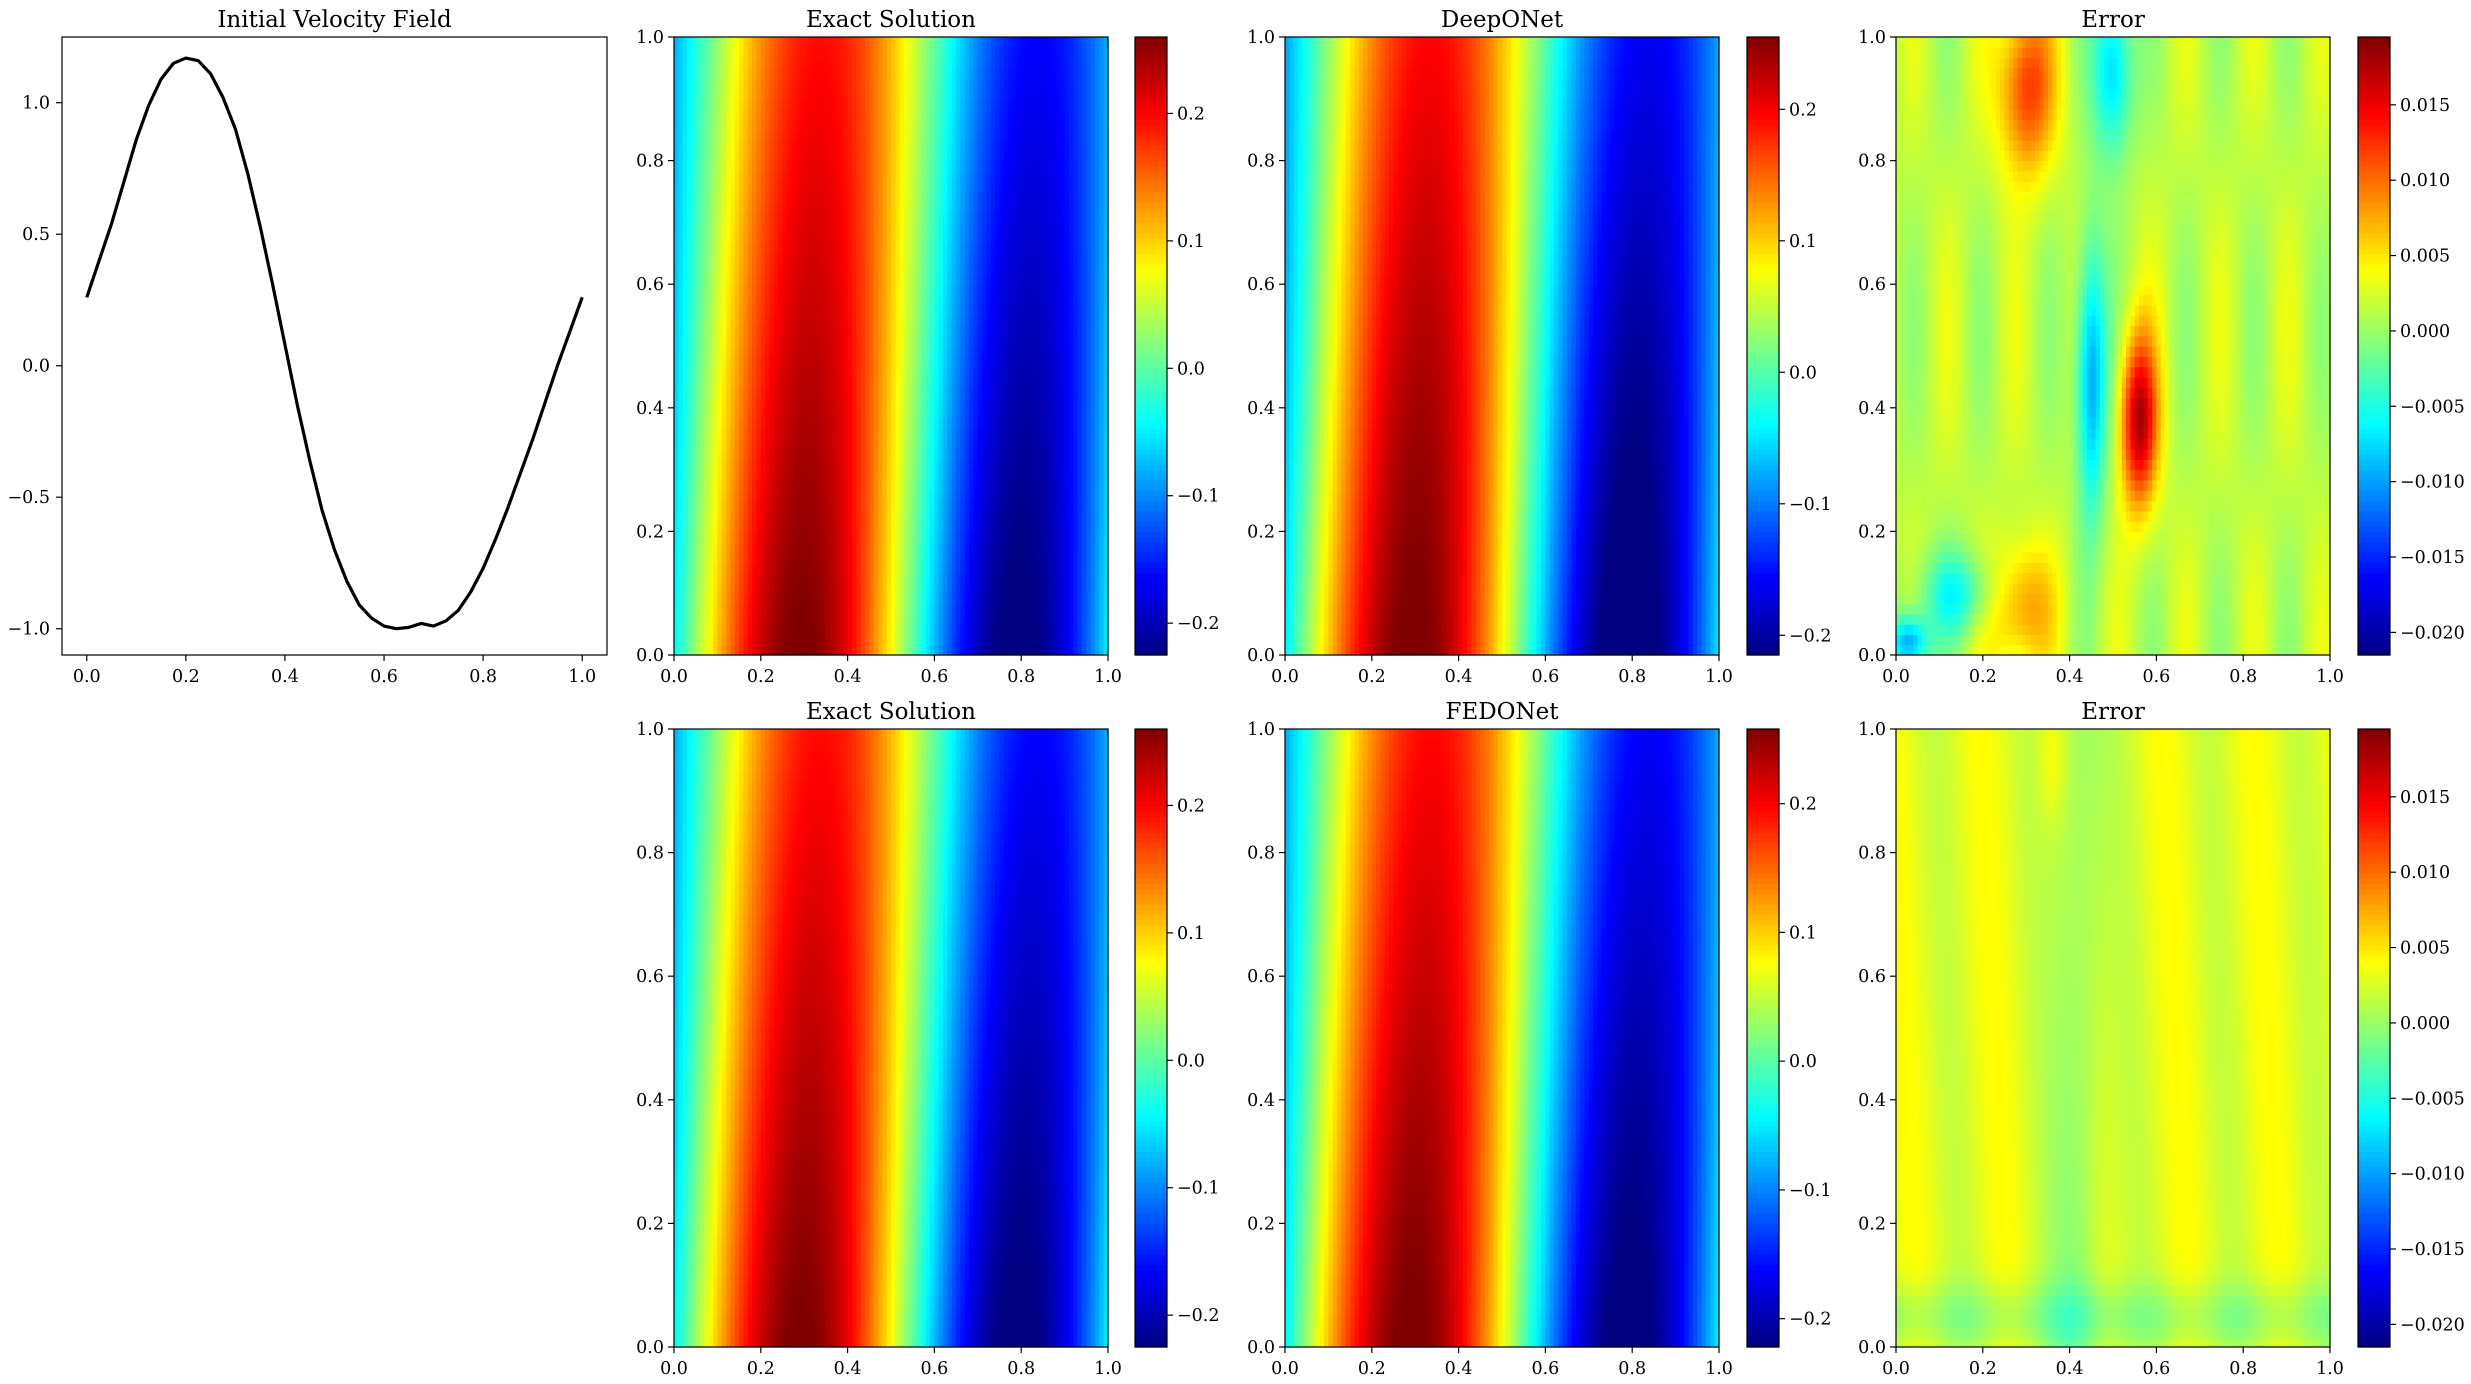  I want to click on y-tick-label: −1.0, so click(29, 630).